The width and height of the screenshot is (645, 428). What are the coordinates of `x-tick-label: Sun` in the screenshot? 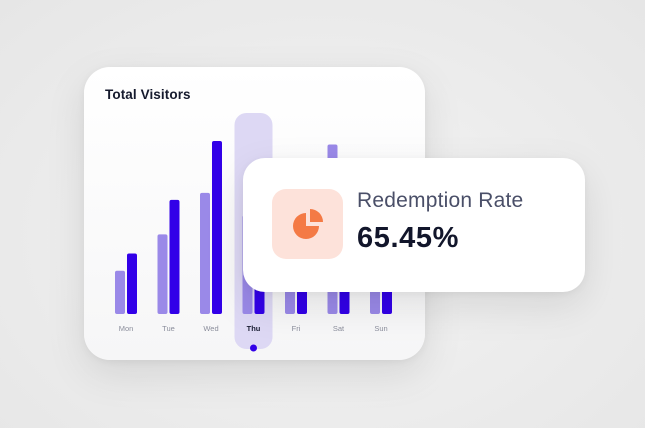 It's located at (380, 328).